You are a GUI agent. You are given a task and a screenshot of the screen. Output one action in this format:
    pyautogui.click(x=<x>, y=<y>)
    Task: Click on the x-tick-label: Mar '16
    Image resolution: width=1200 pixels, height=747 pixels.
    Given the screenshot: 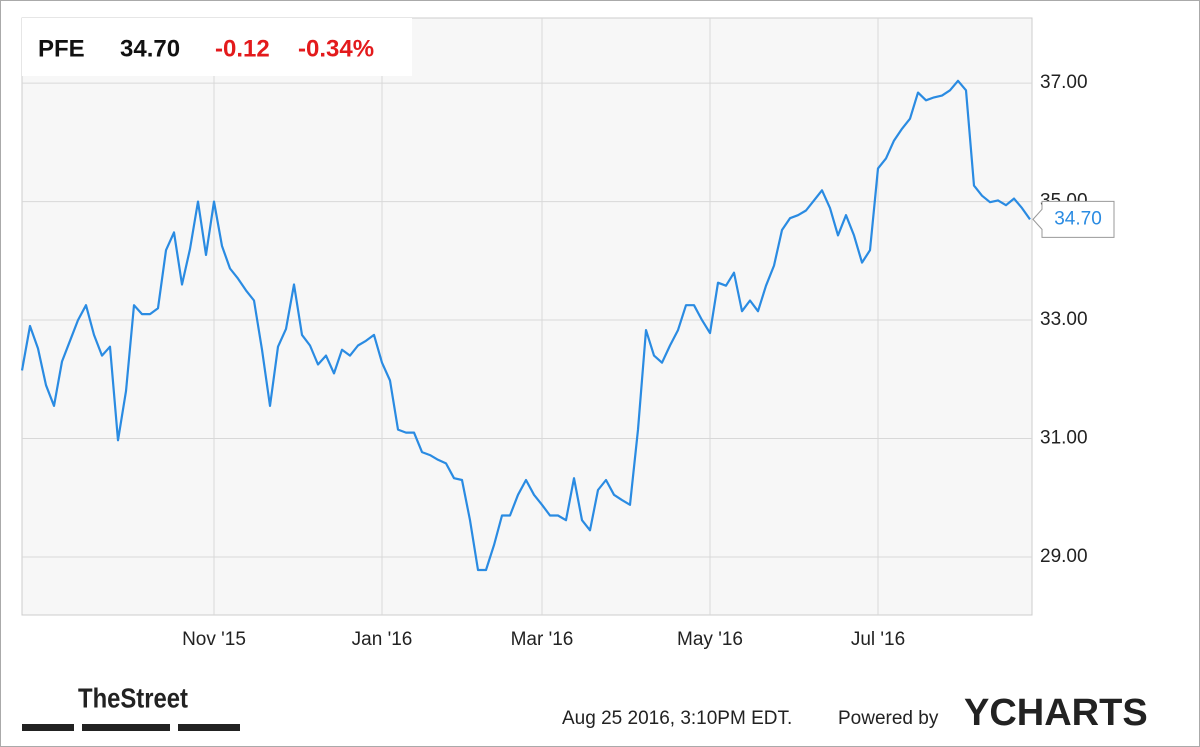 What is the action you would take?
    pyautogui.click(x=542, y=639)
    